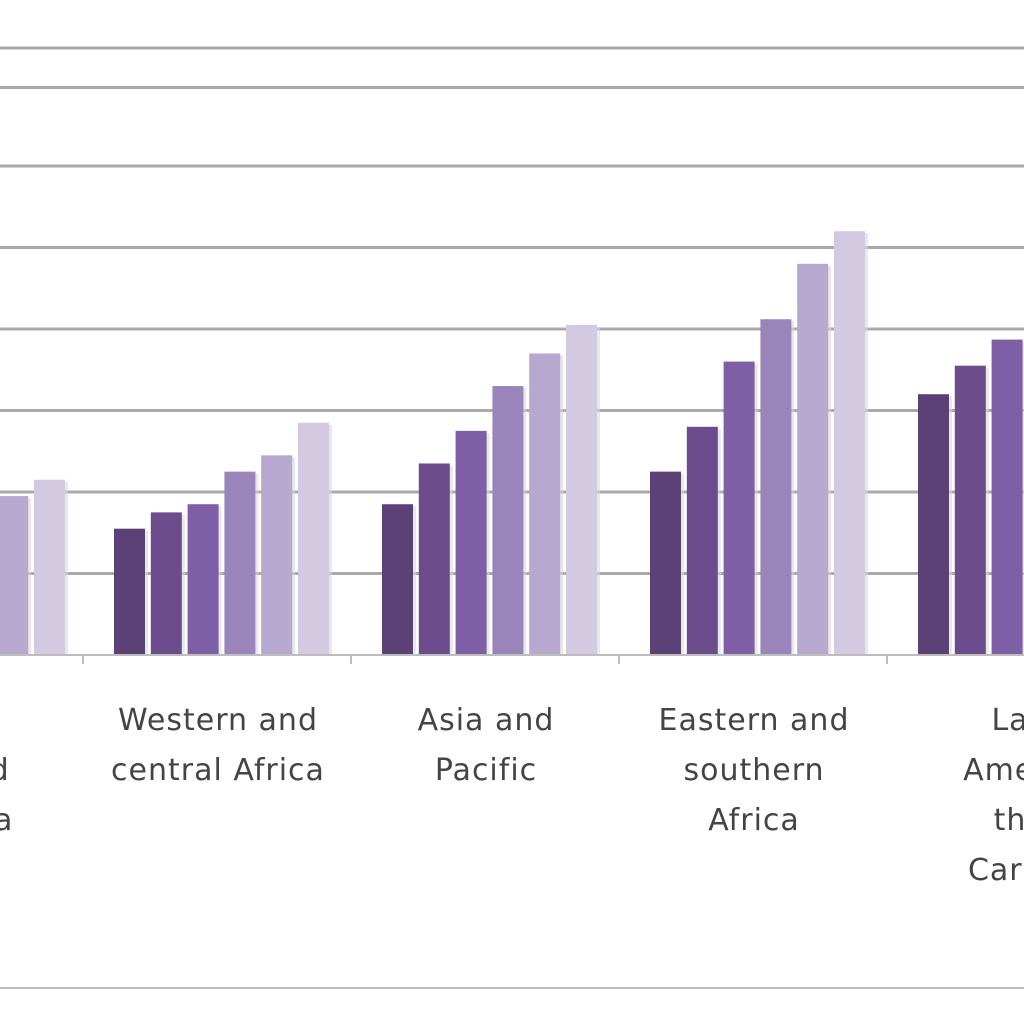 This screenshot has height=1024, width=1024. I want to click on category-label-line: Asia and, so click(486, 720).